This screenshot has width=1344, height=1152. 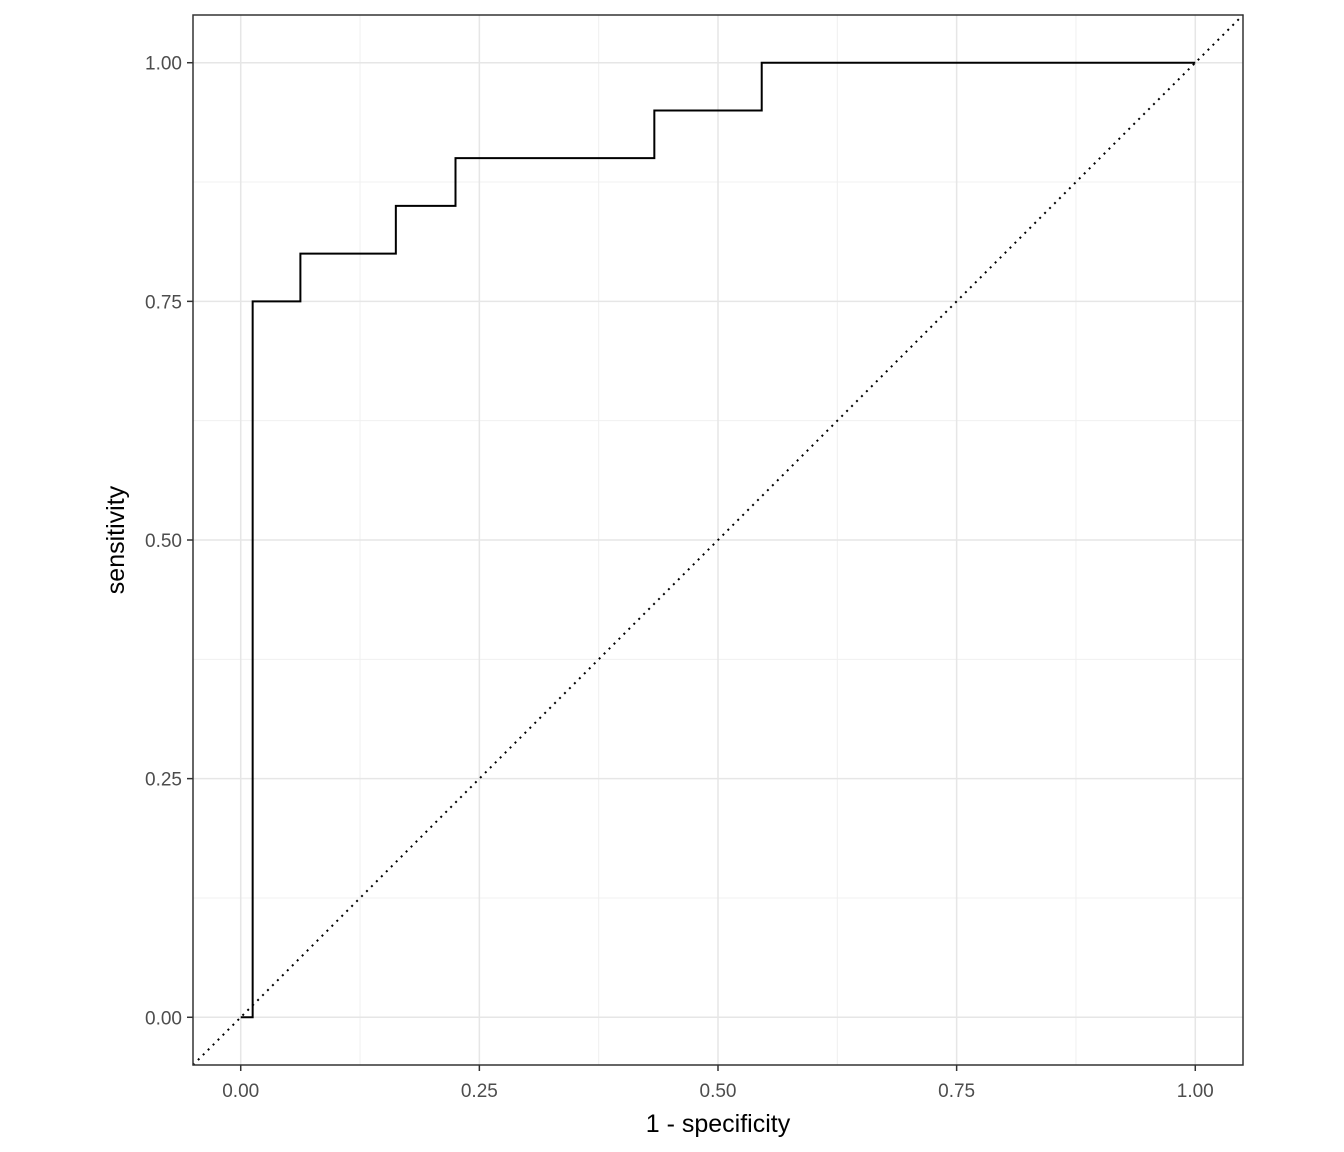 What do you see at coordinates (718, 1124) in the screenshot?
I see `x-axis-title: 1 - specificity` at bounding box center [718, 1124].